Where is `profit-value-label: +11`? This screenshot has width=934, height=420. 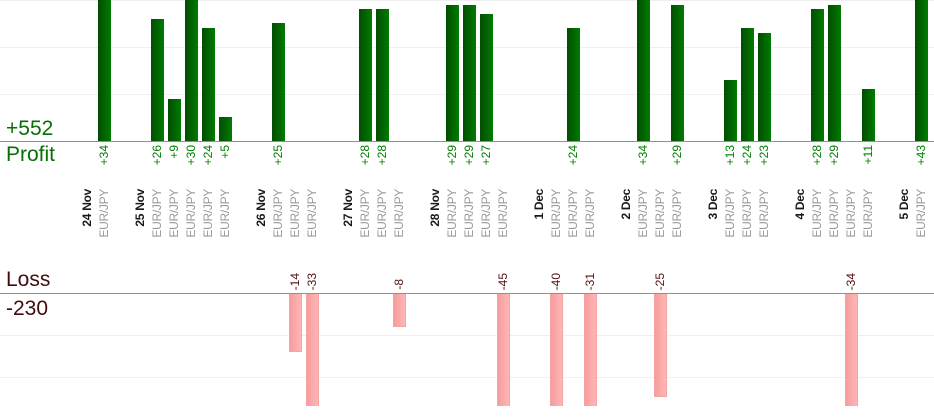
profit-value-label: +11 is located at coordinates (868, 155).